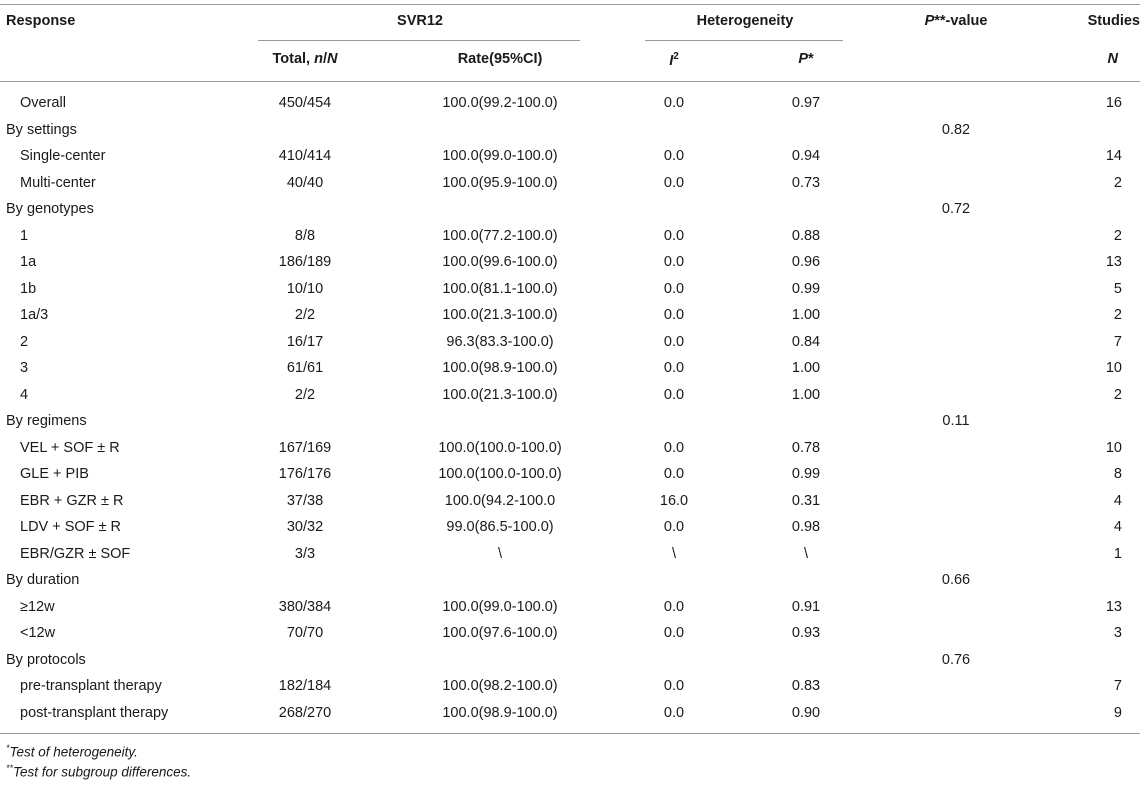 Image resolution: width=1145 pixels, height=785 pixels. Describe the element at coordinates (500, 59) in the screenshot. I see `header-rate: Rate(95%CI)` at that location.